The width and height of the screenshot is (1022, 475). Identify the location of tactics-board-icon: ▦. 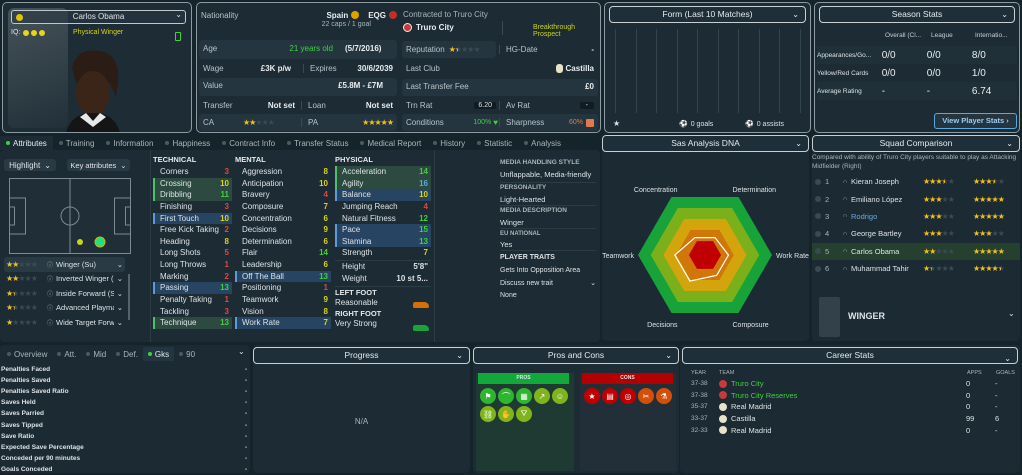
(524, 396).